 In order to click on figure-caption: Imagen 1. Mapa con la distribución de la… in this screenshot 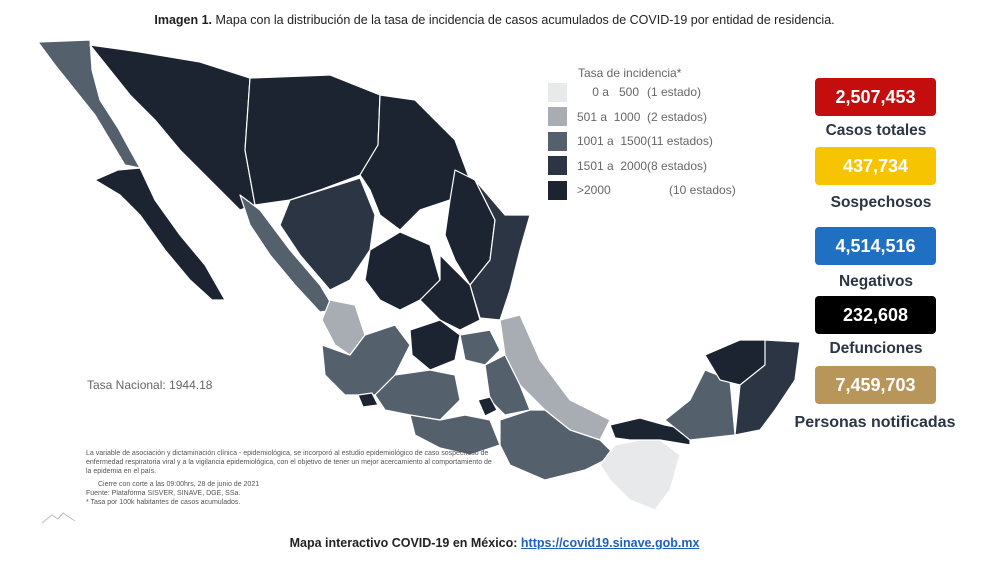, I will do `click(494, 20)`.